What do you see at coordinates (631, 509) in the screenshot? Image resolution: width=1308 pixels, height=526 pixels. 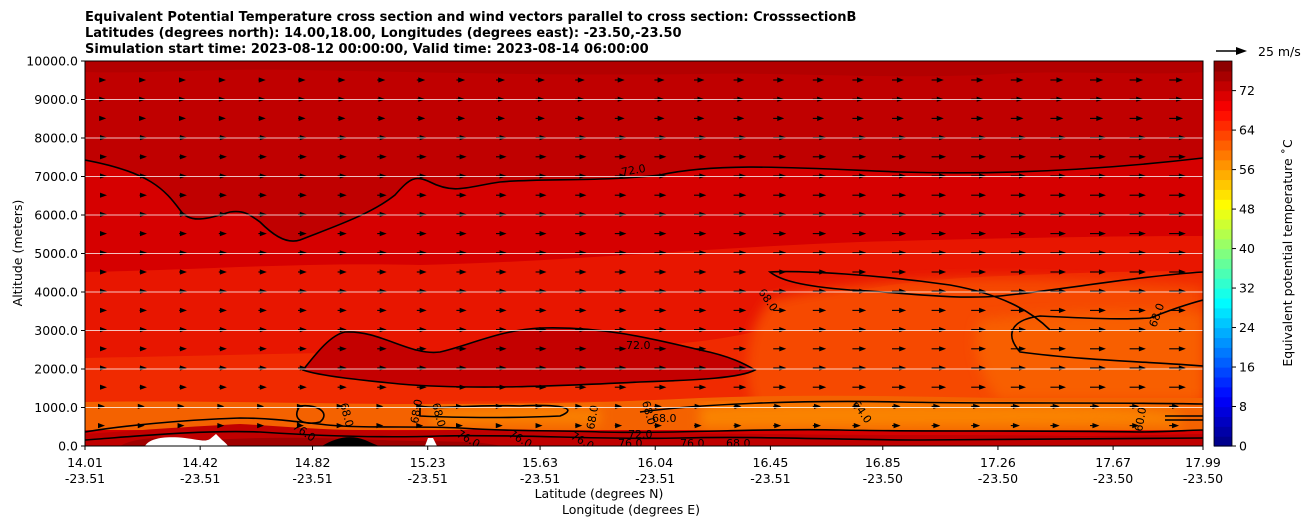 I see `x-axis-label-longitude: Longitude (degrees E)` at bounding box center [631, 509].